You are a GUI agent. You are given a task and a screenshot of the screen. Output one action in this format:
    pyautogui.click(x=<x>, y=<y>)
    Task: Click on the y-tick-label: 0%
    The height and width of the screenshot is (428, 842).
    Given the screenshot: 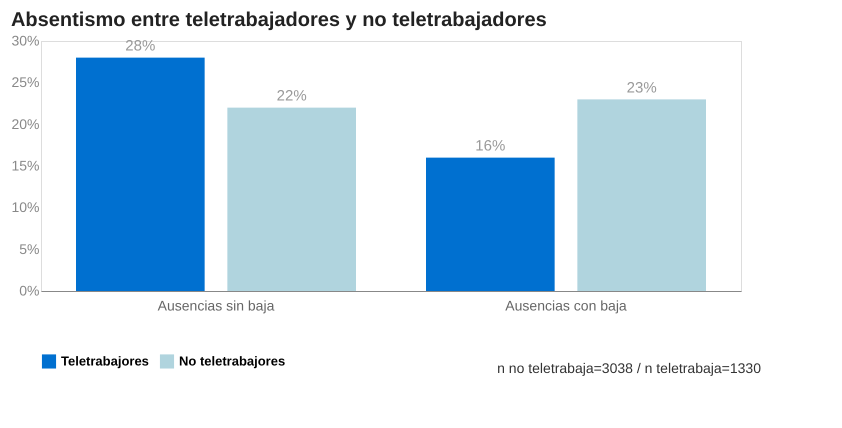 What is the action you would take?
    pyautogui.click(x=29, y=290)
    